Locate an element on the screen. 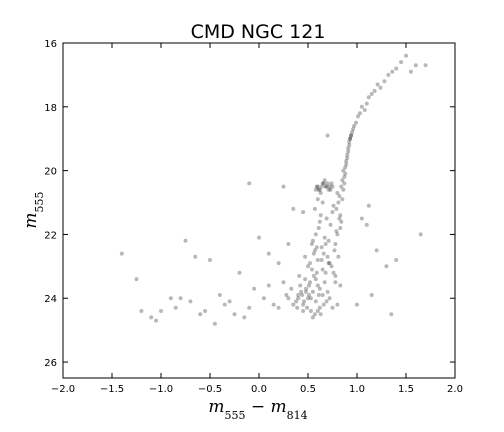 The image size is (504, 432). chart-title: CMD NGC 121 is located at coordinates (258, 32).